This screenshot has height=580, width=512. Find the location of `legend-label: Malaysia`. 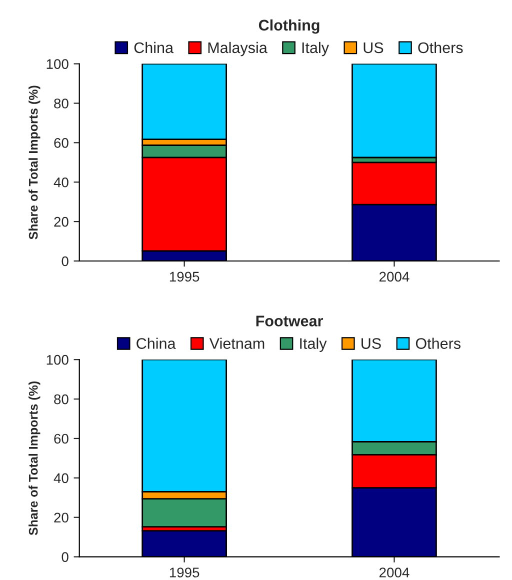

legend-label: Malaysia is located at coordinates (238, 49).